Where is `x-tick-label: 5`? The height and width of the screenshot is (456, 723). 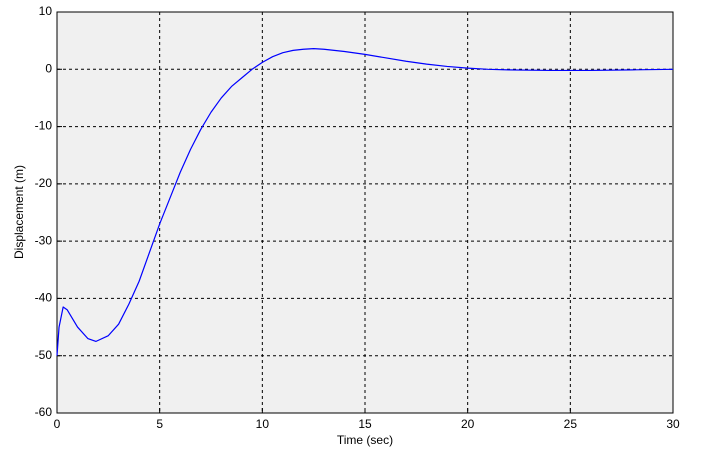 x-tick-label: 5 is located at coordinates (159, 424).